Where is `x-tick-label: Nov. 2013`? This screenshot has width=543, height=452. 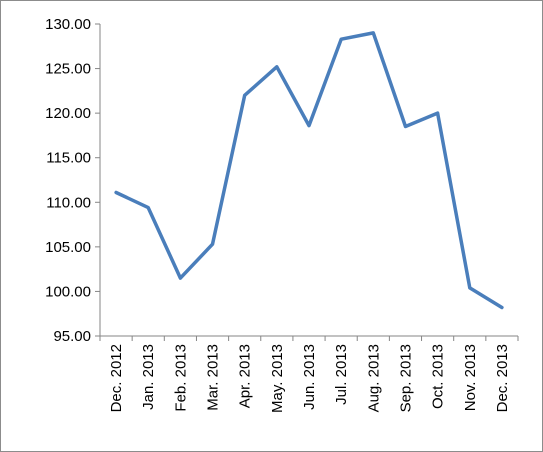
x-tick-label: Nov. 2013 is located at coordinates (470, 377).